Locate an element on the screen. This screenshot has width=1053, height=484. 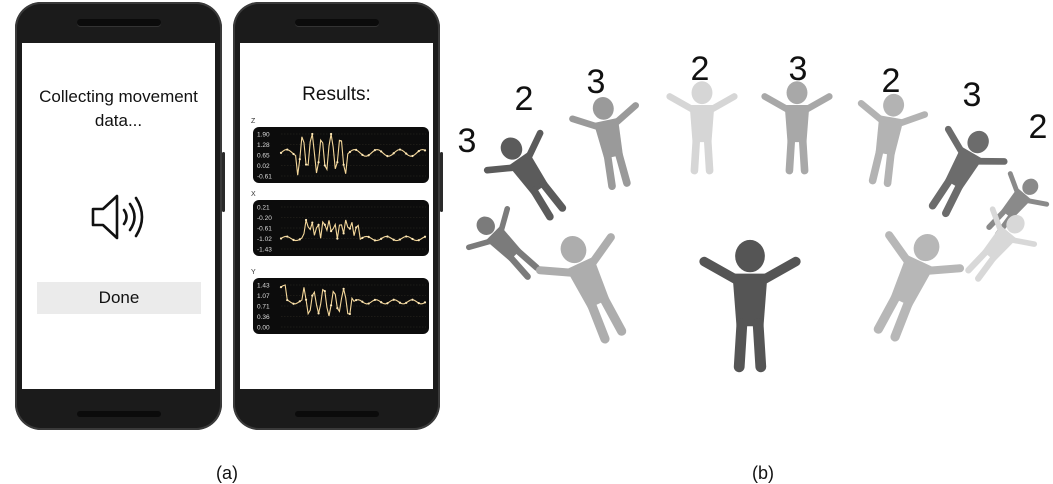
chart-tick-label: 1.28 is located at coordinates (263, 145).